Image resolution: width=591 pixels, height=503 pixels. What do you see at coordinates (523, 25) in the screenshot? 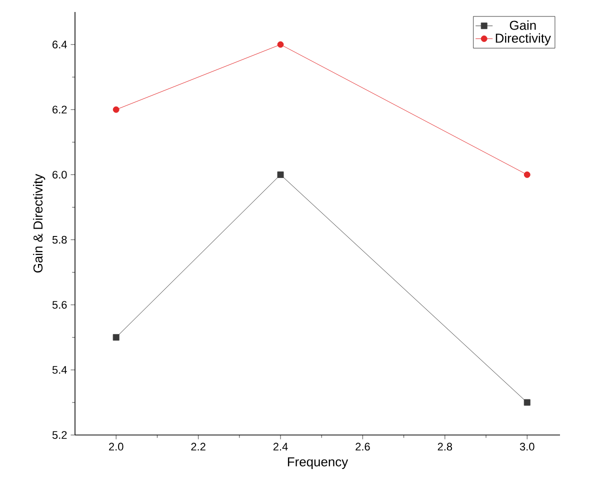
I see `legend-label: Gain` at bounding box center [523, 25].